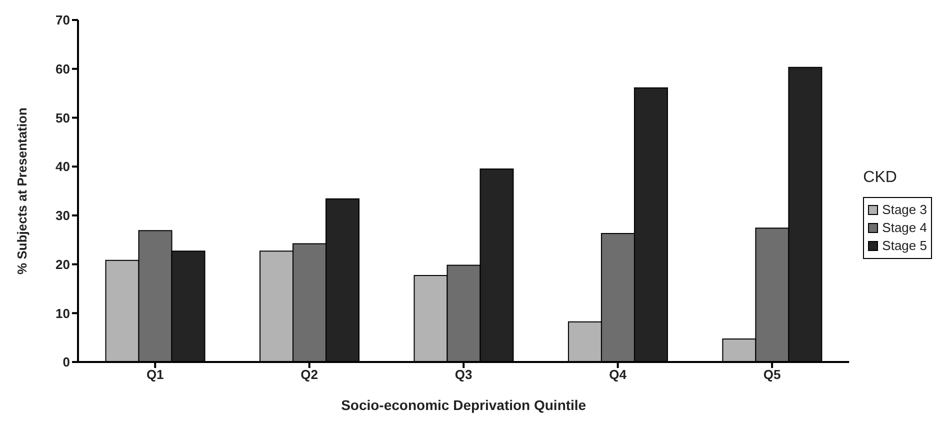  What do you see at coordinates (63, 166) in the screenshot?
I see `y-tick-label: 40` at bounding box center [63, 166].